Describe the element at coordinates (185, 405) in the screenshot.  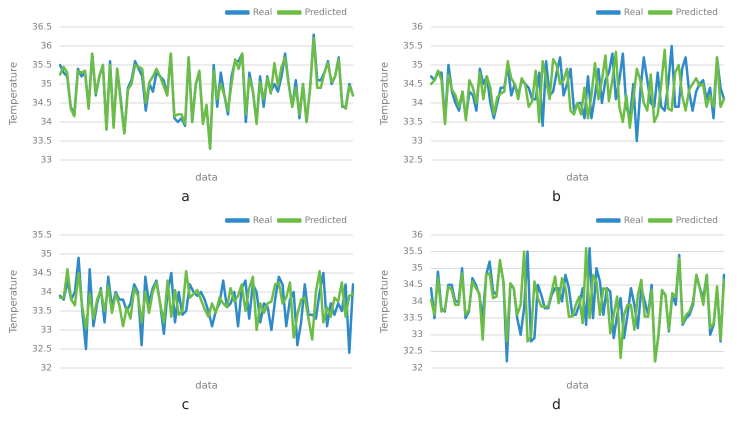
I see `text: c` at that location.